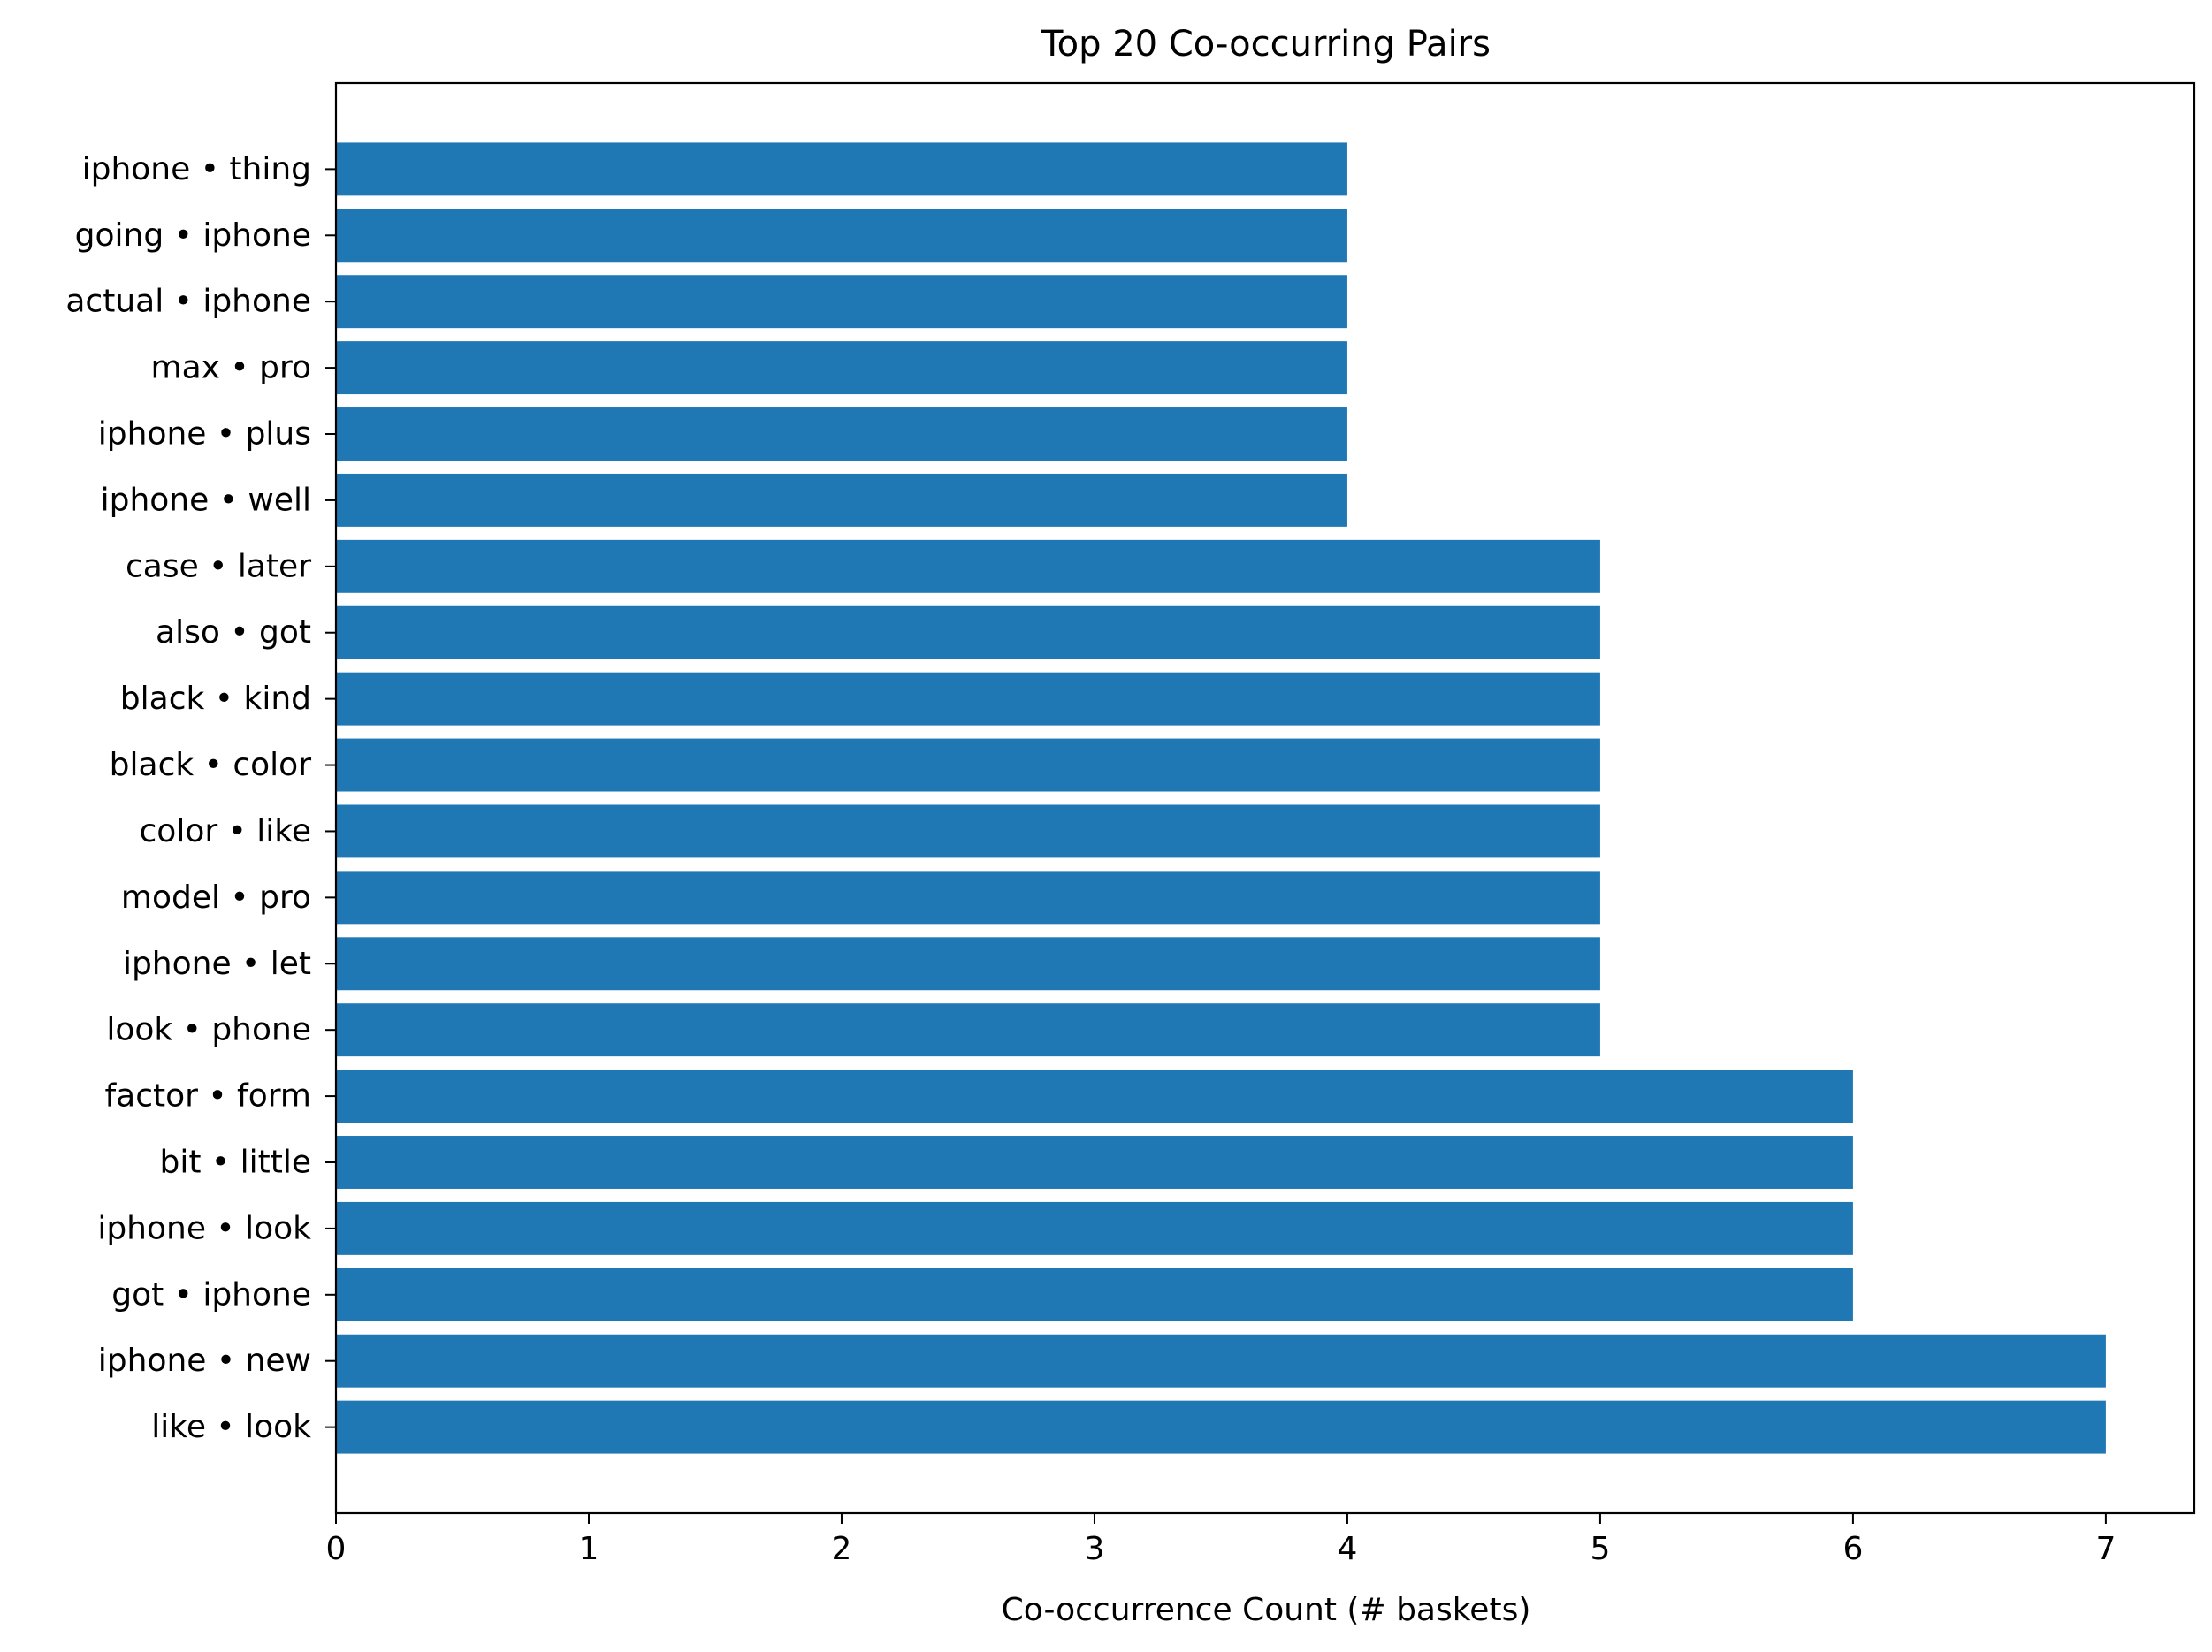 This screenshot has width=2212, height=1652. I want to click on y-tick-label: iphone • look, so click(204, 1228).